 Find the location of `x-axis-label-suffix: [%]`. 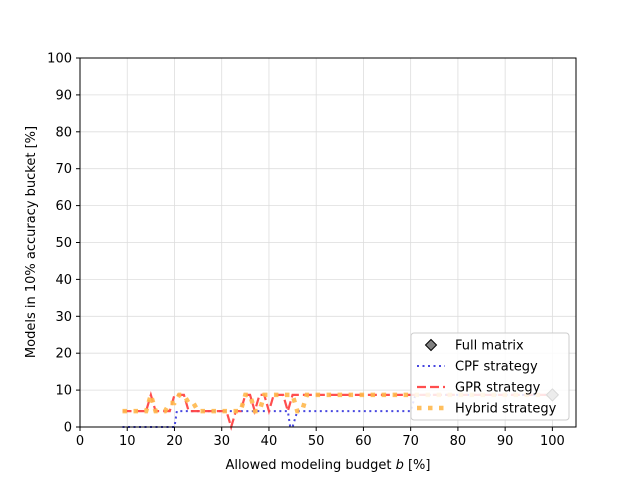

x-axis-label-suffix: [%] is located at coordinates (417, 465).